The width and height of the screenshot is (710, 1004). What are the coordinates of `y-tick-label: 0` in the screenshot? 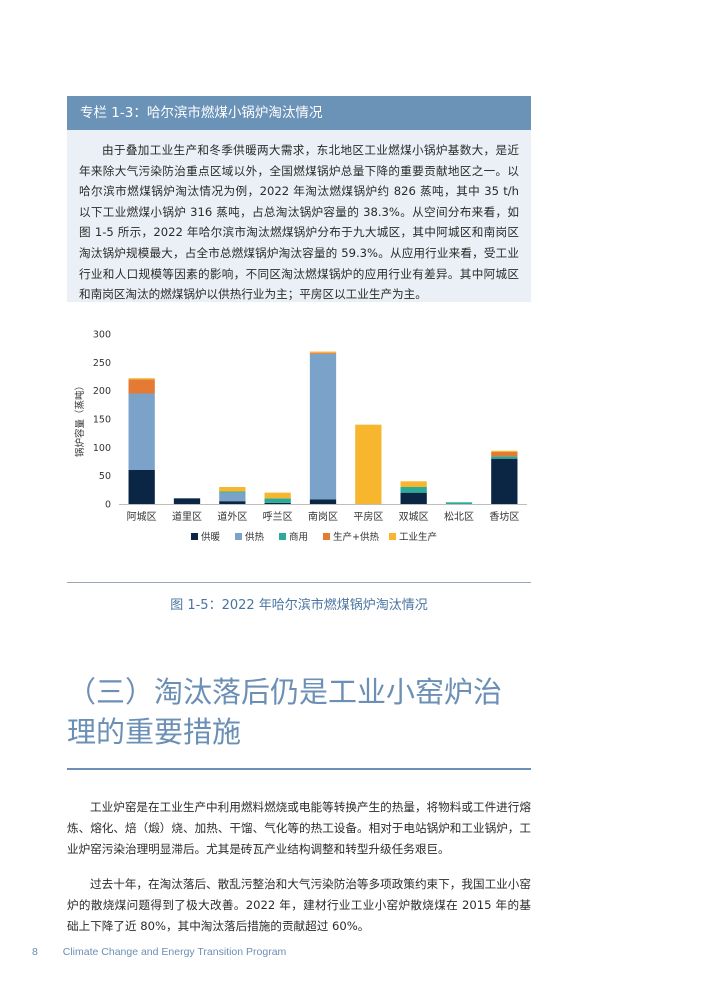 It's located at (108, 505).